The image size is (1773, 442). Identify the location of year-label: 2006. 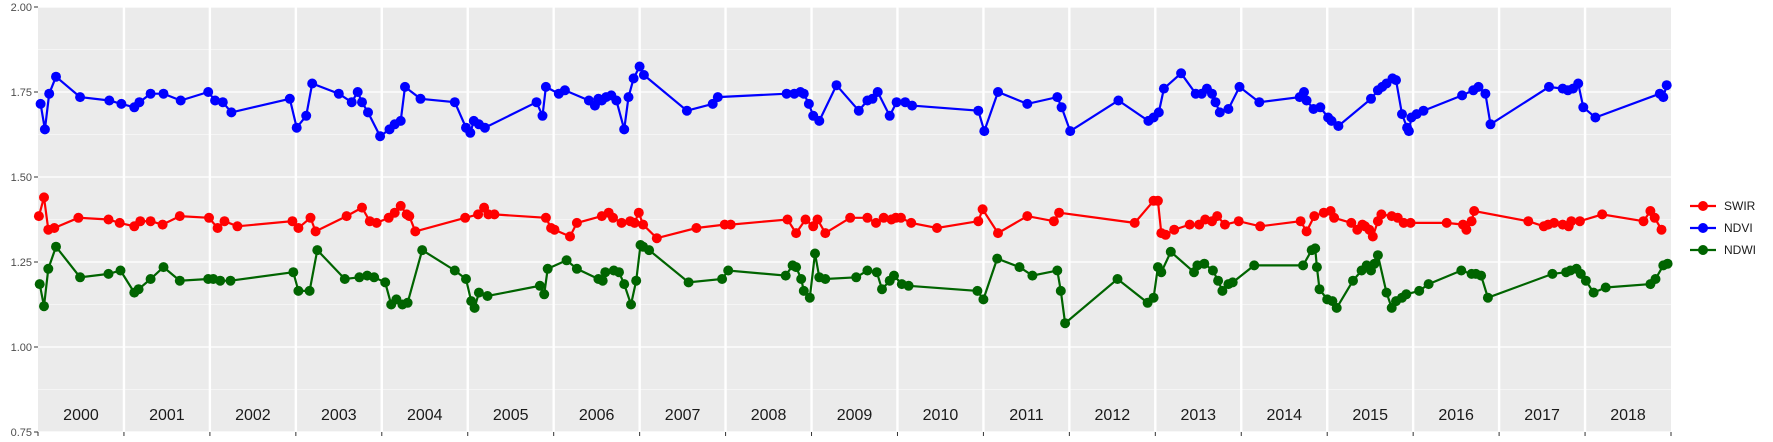
(597, 415).